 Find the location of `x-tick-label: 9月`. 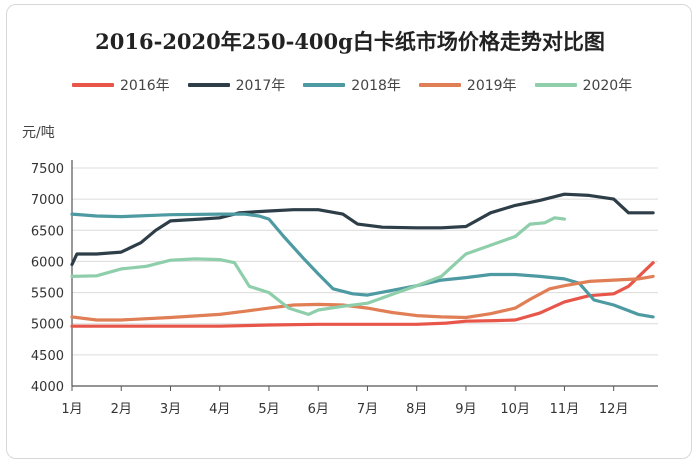

x-tick-label: 9月 is located at coordinates (465, 409).